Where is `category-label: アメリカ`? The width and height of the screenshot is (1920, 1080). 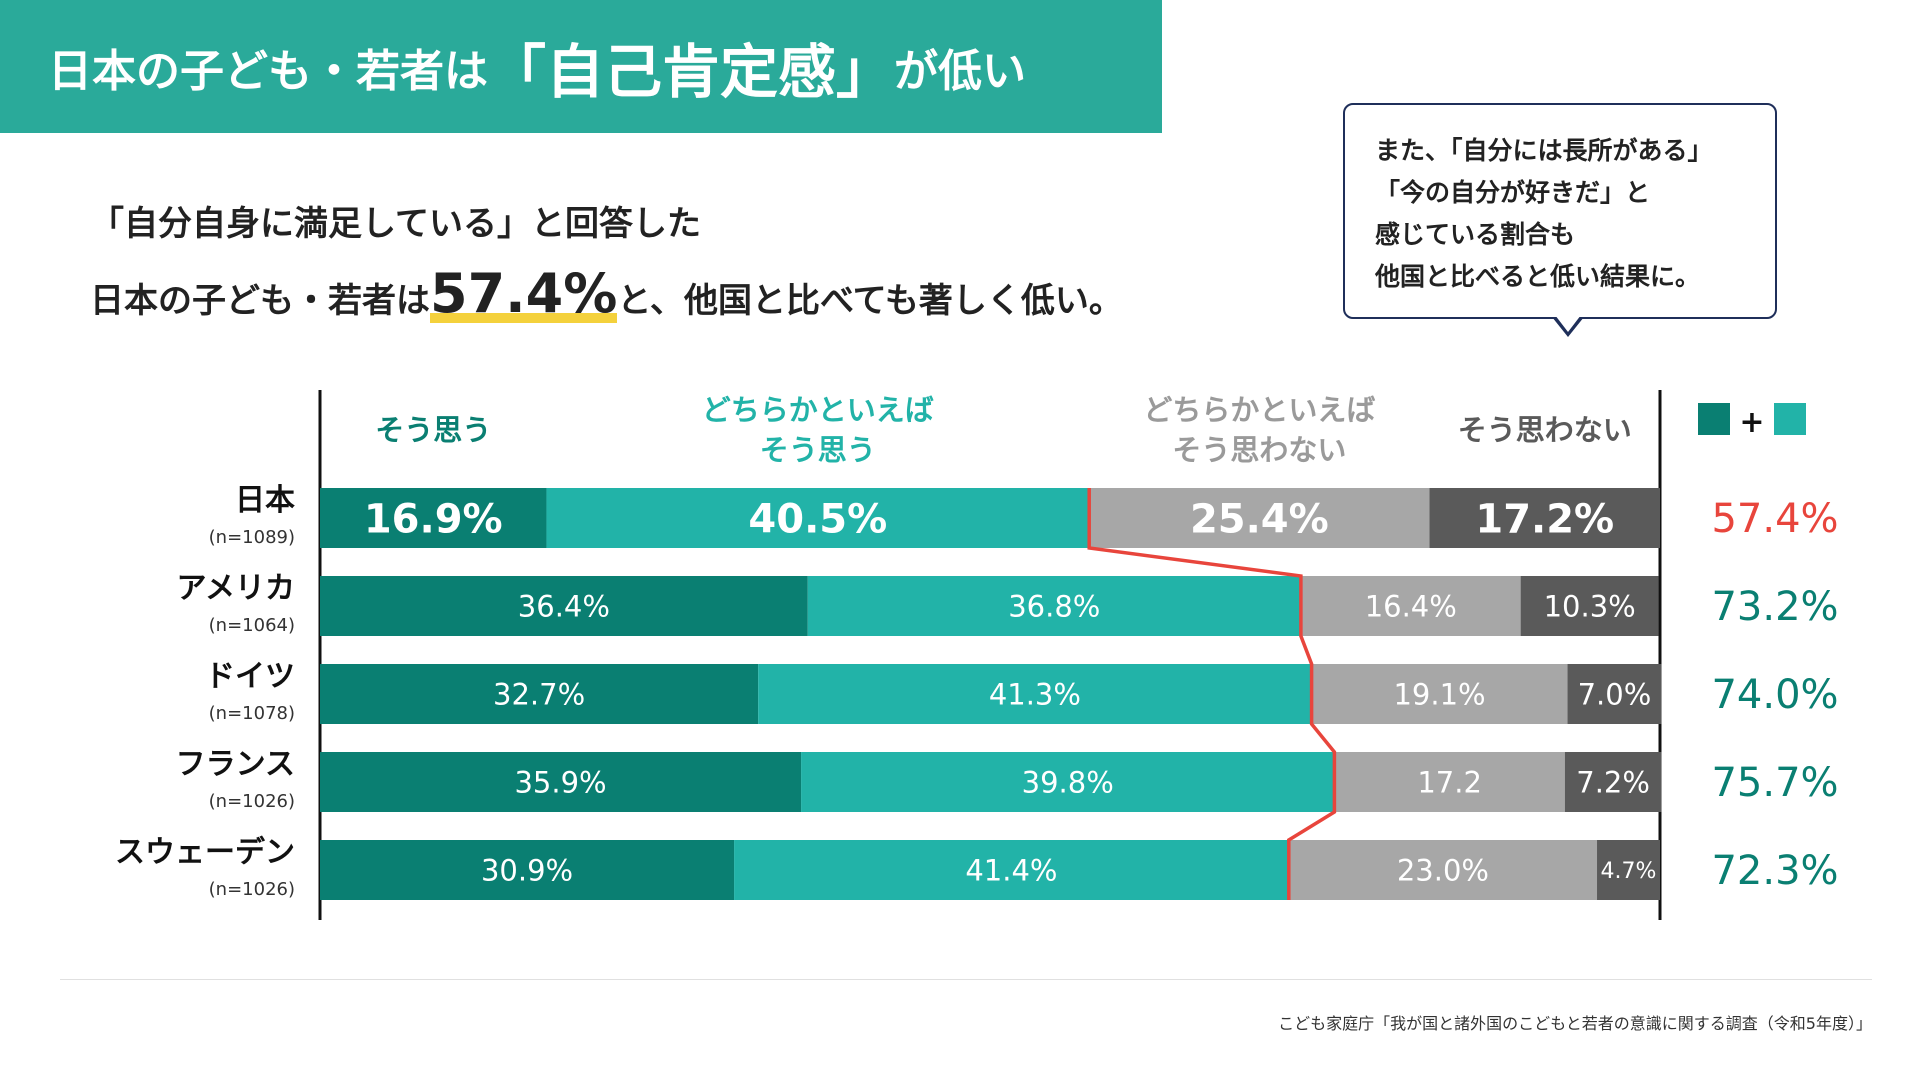
category-label: アメリカ is located at coordinates (236, 588).